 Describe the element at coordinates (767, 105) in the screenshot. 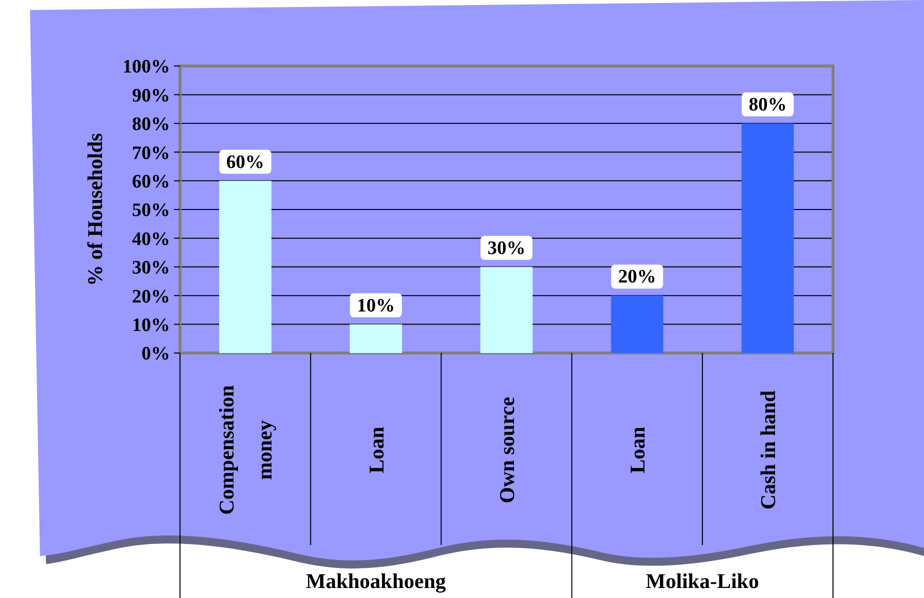

I see `data-label: 80%` at that location.